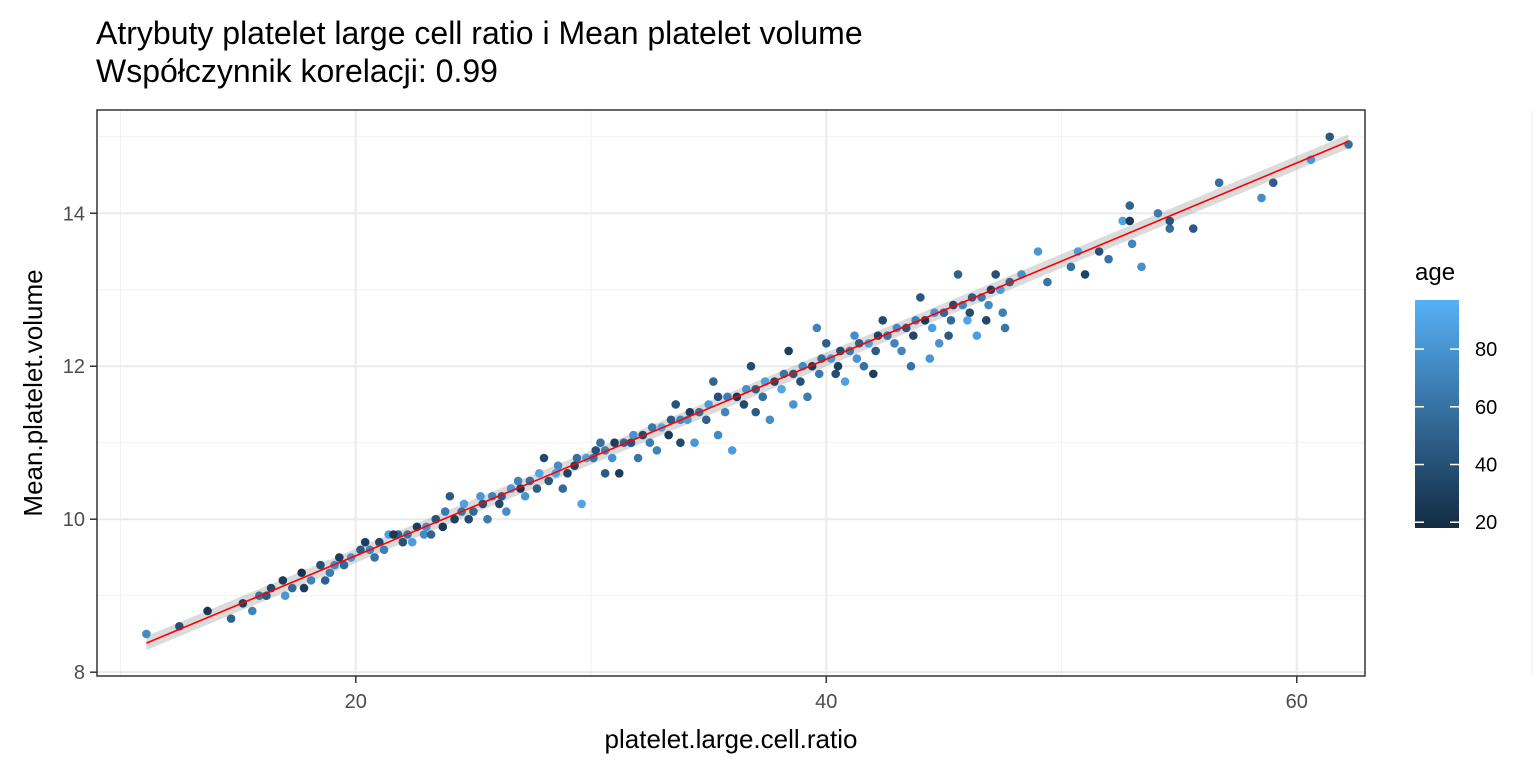 The height and width of the screenshot is (768, 1536). I want to click on x-tick-label: 40, so click(826, 702).